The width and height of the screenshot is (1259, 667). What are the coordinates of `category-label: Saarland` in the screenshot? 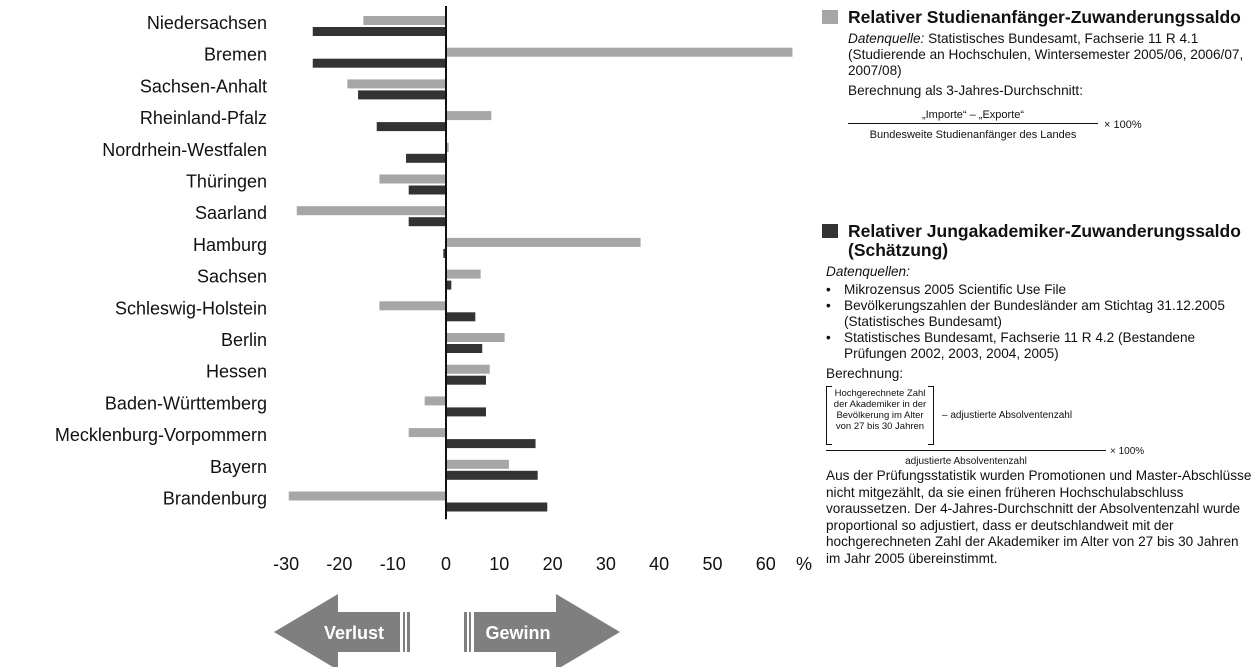 It's located at (231, 213).